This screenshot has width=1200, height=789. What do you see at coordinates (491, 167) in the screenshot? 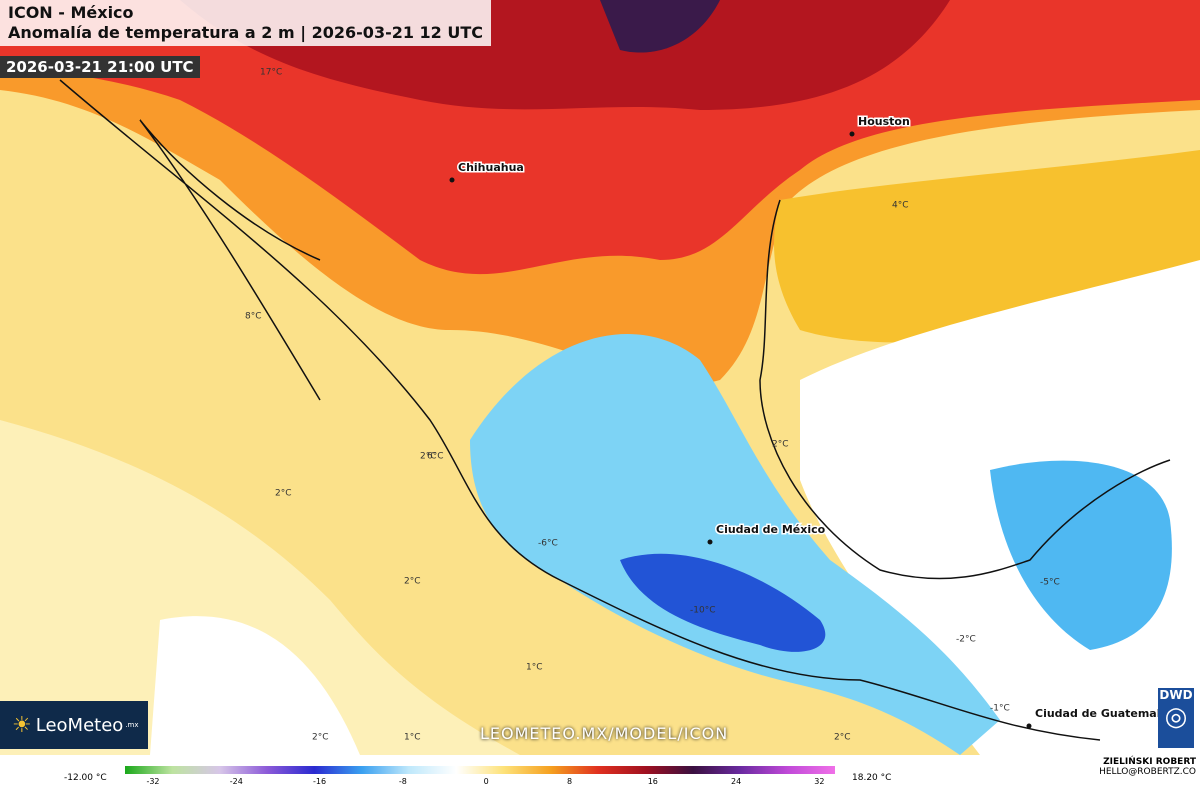
I see `city-label: Chihuahua` at bounding box center [491, 167].